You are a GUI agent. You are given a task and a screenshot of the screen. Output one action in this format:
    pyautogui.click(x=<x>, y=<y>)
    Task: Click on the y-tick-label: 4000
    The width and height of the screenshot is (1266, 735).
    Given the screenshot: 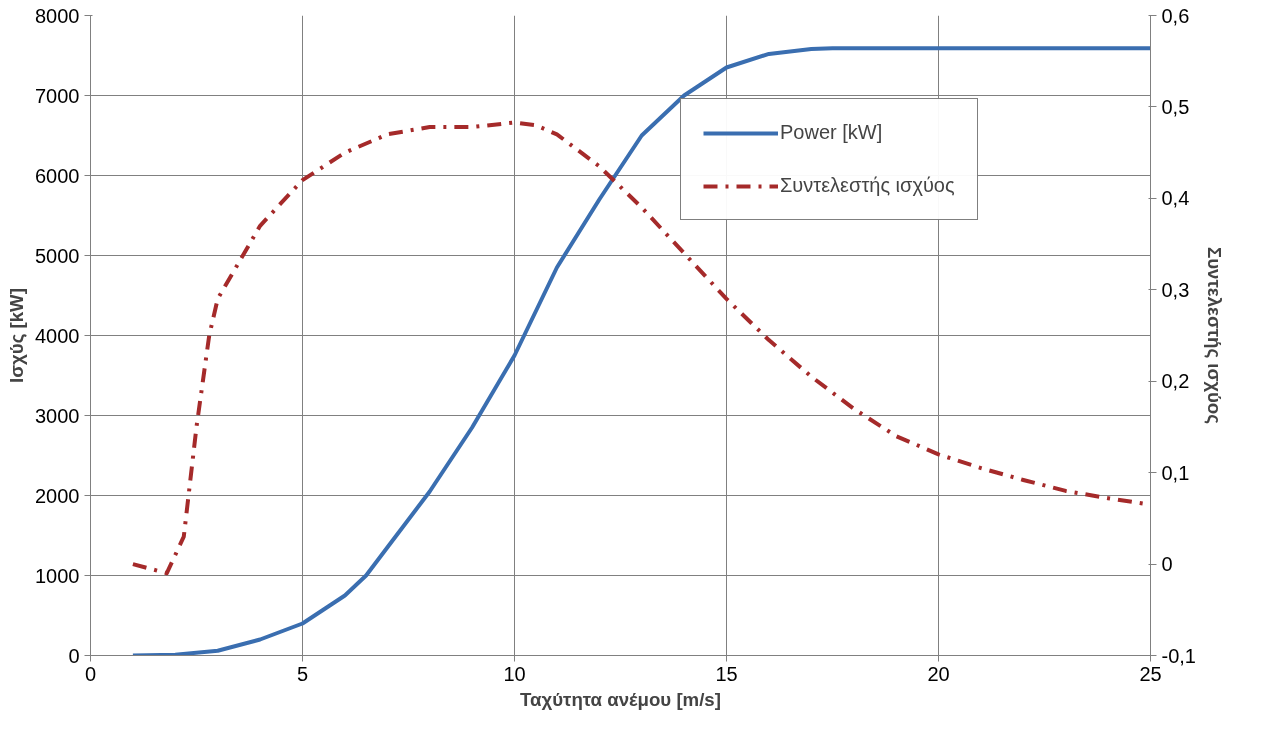 What is the action you would take?
    pyautogui.click(x=57, y=335)
    